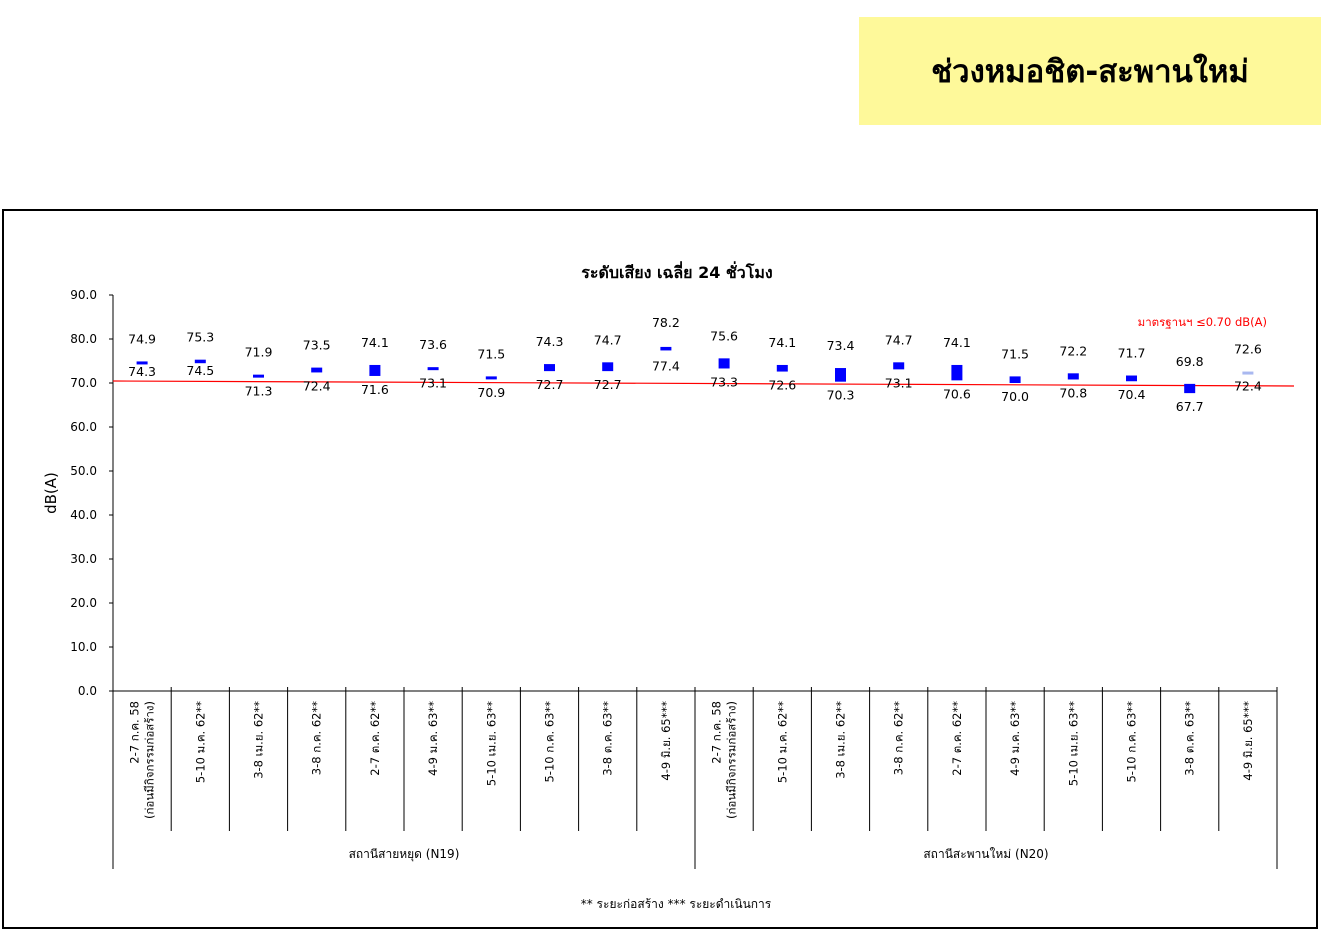  I want to click on data-label-low: 70.6, so click(957, 393).